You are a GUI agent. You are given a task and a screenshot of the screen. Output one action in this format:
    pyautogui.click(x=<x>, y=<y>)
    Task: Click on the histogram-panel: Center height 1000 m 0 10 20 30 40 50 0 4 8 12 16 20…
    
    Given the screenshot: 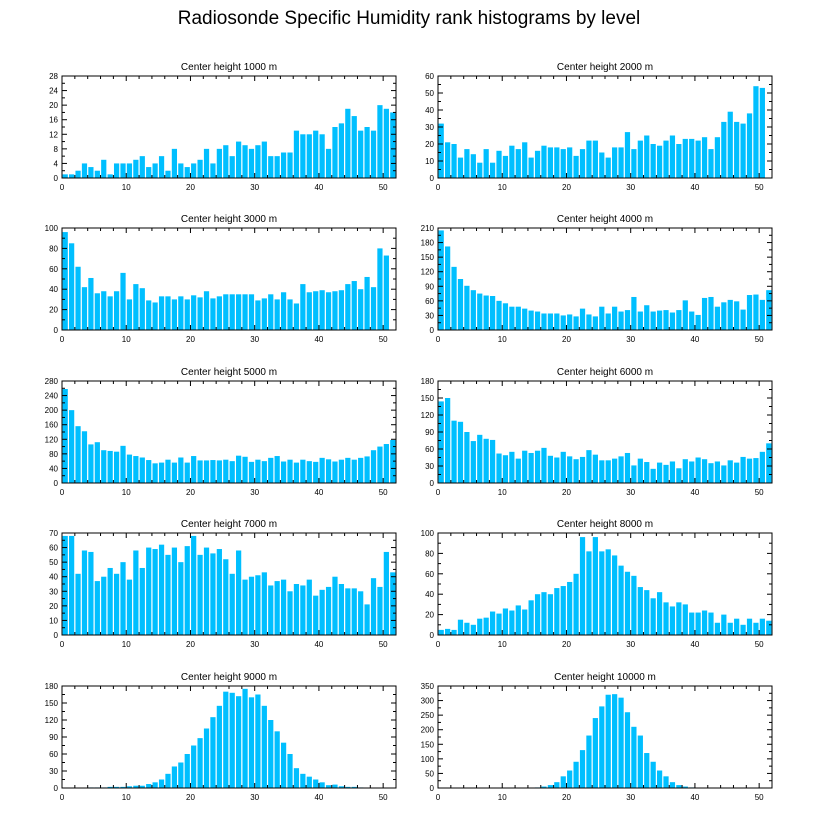 What is the action you would take?
    pyautogui.click(x=223, y=127)
    